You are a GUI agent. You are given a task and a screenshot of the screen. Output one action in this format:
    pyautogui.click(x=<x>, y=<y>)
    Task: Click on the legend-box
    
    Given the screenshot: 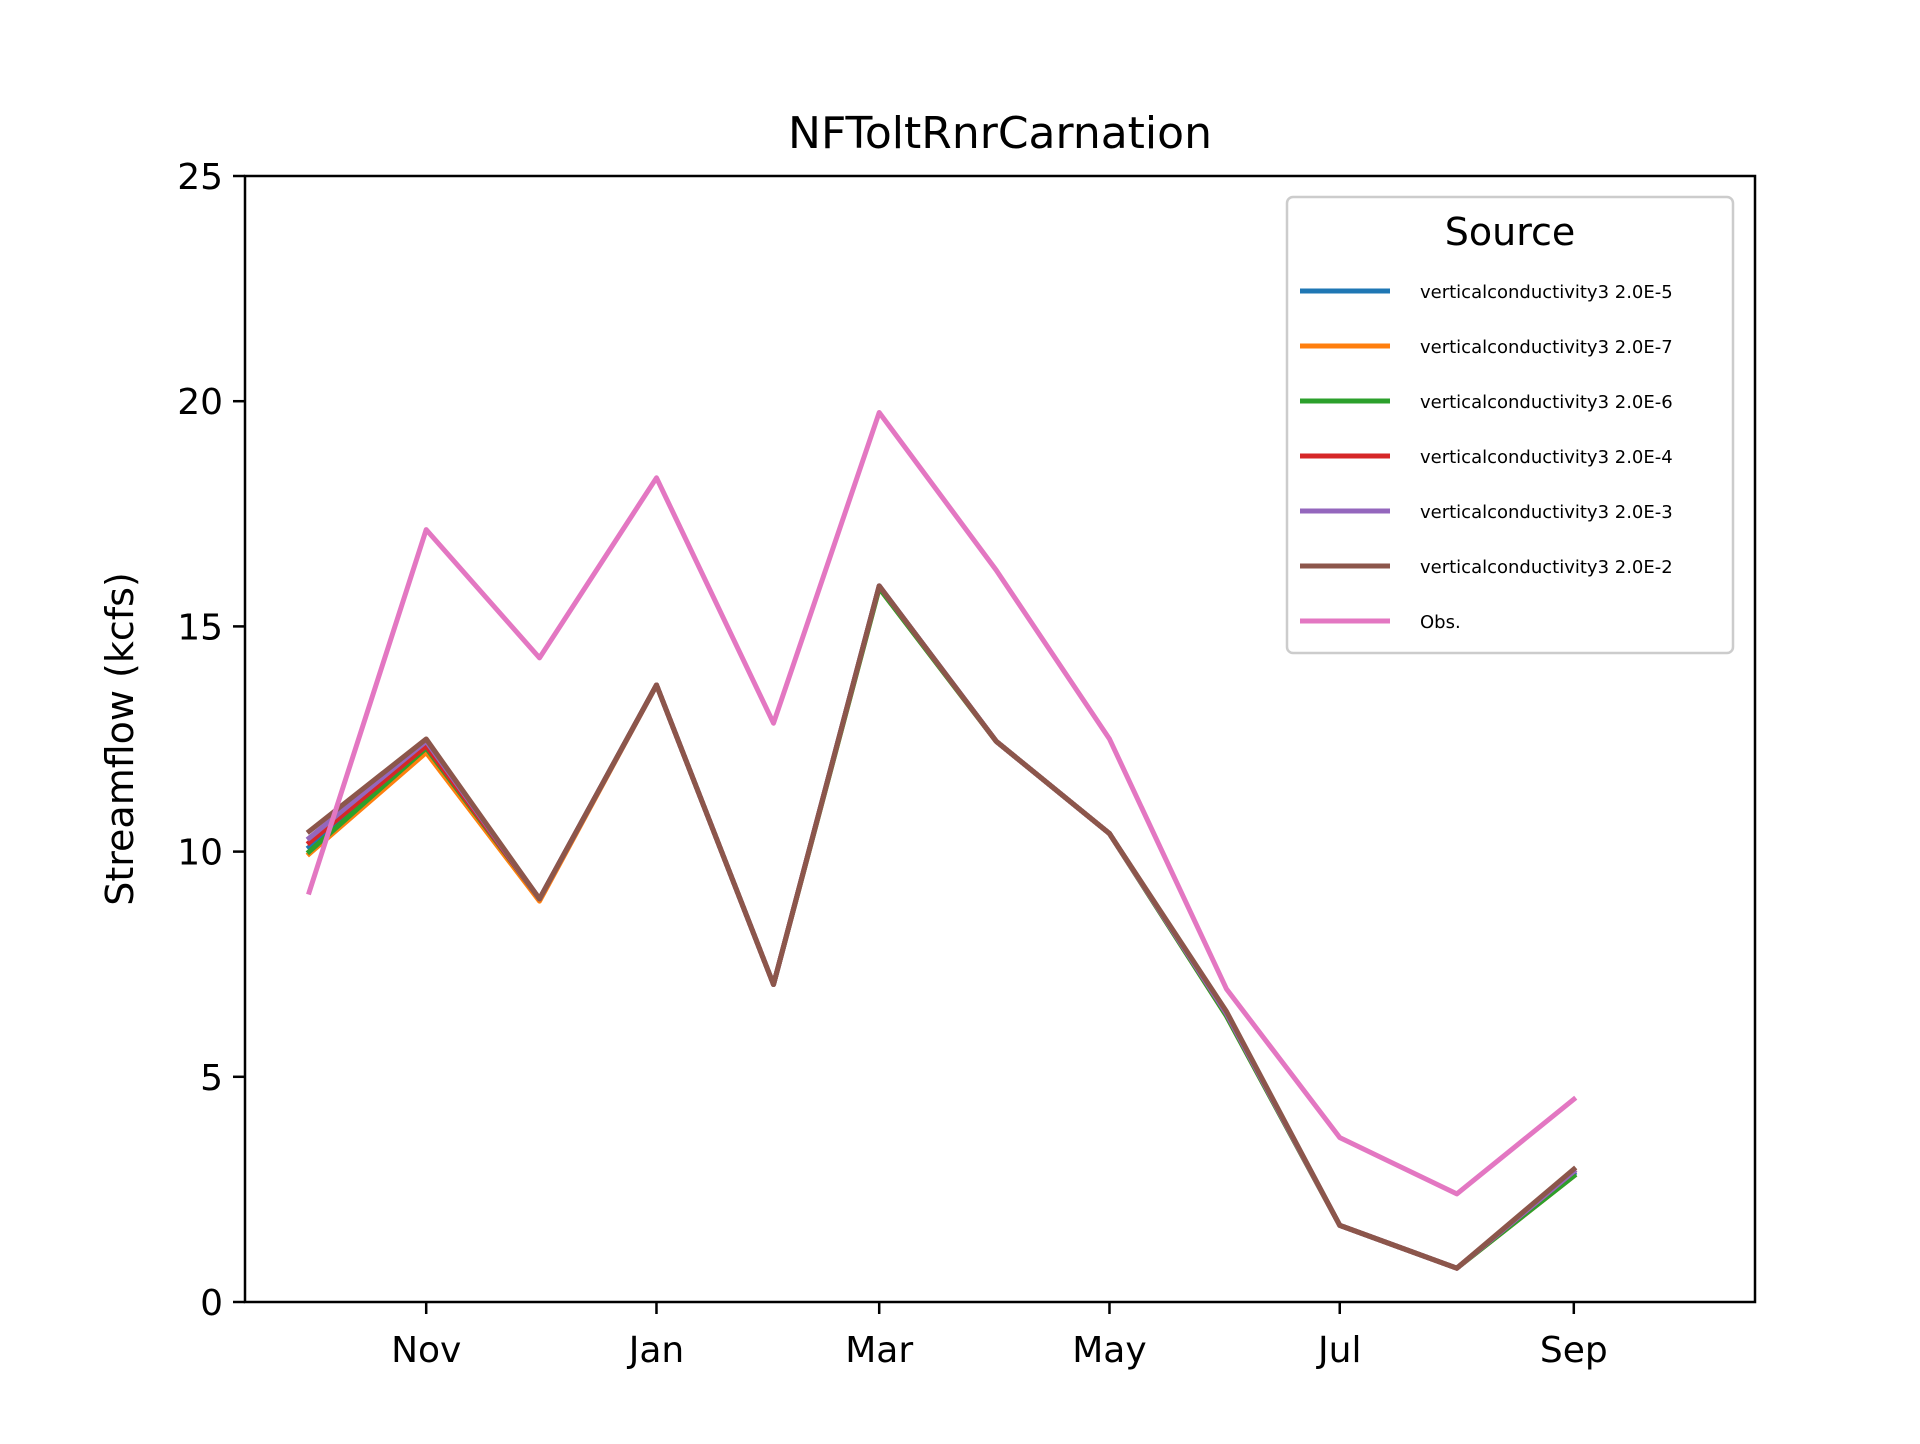 What is the action you would take?
    pyautogui.click(x=1510, y=425)
    